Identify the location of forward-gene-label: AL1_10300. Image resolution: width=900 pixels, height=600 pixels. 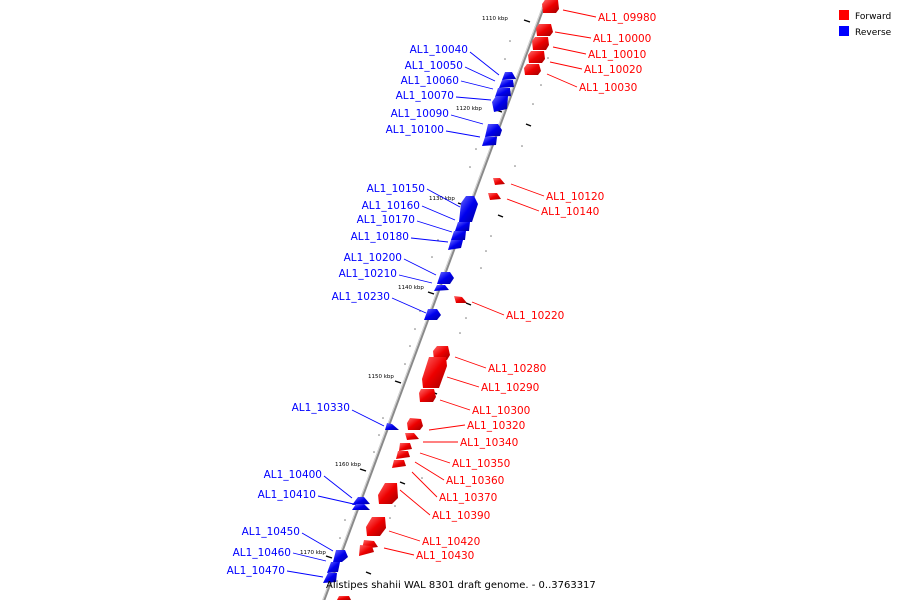
(501, 411).